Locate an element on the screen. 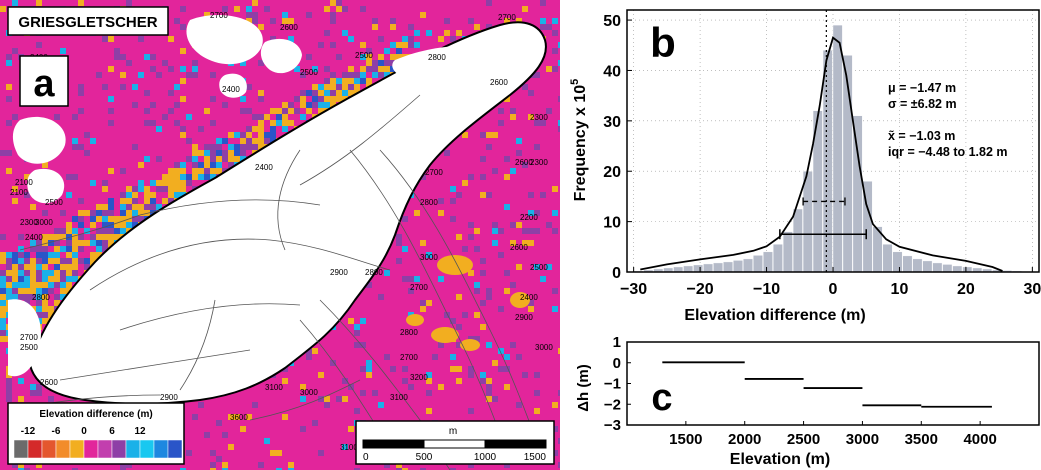 The width and height of the screenshot is (1041, 470). contour-label: 3600 is located at coordinates (239, 417).